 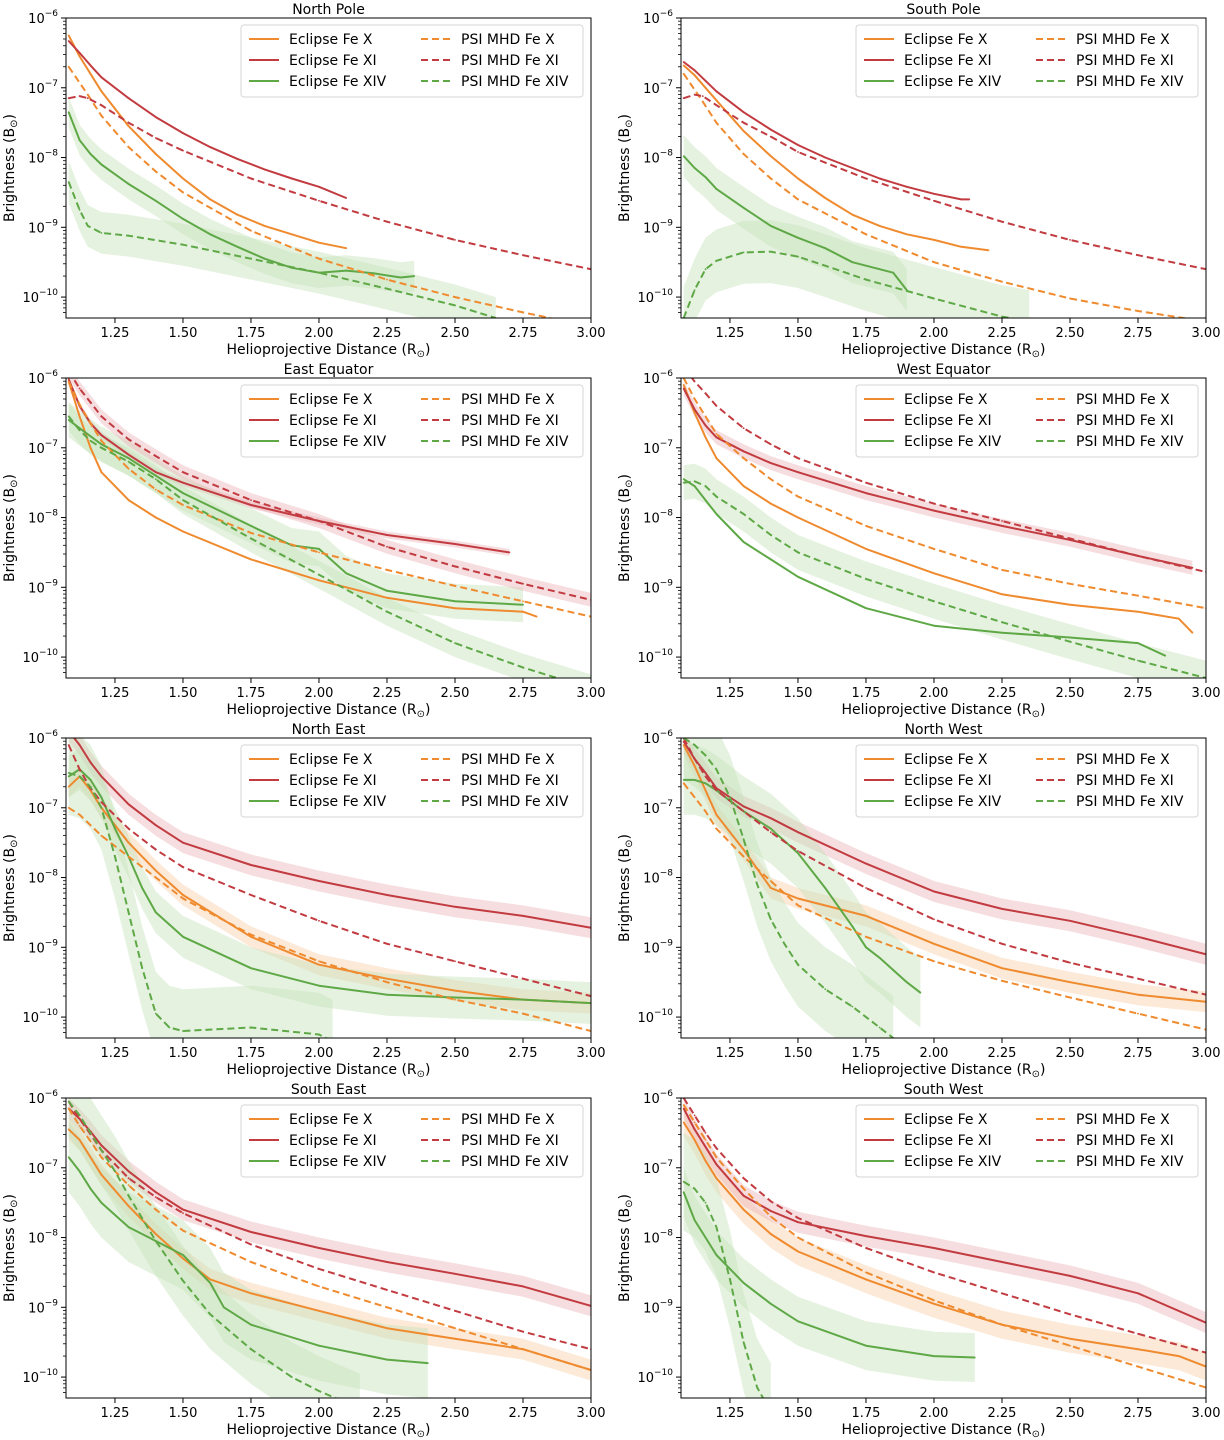 I want to click on legend-label-eclipse-fe-x: Eclipse Fe X, so click(x=331, y=400).